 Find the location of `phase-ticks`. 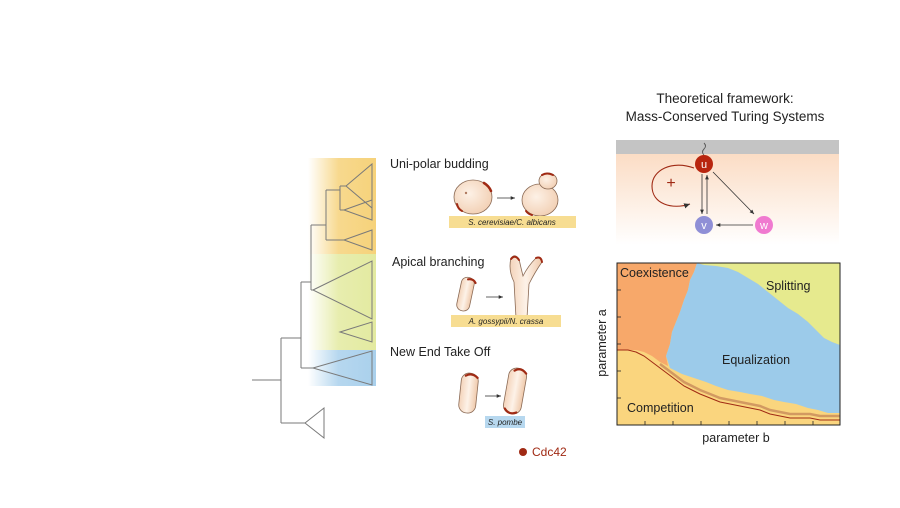

phase-ticks is located at coordinates (715, 357).